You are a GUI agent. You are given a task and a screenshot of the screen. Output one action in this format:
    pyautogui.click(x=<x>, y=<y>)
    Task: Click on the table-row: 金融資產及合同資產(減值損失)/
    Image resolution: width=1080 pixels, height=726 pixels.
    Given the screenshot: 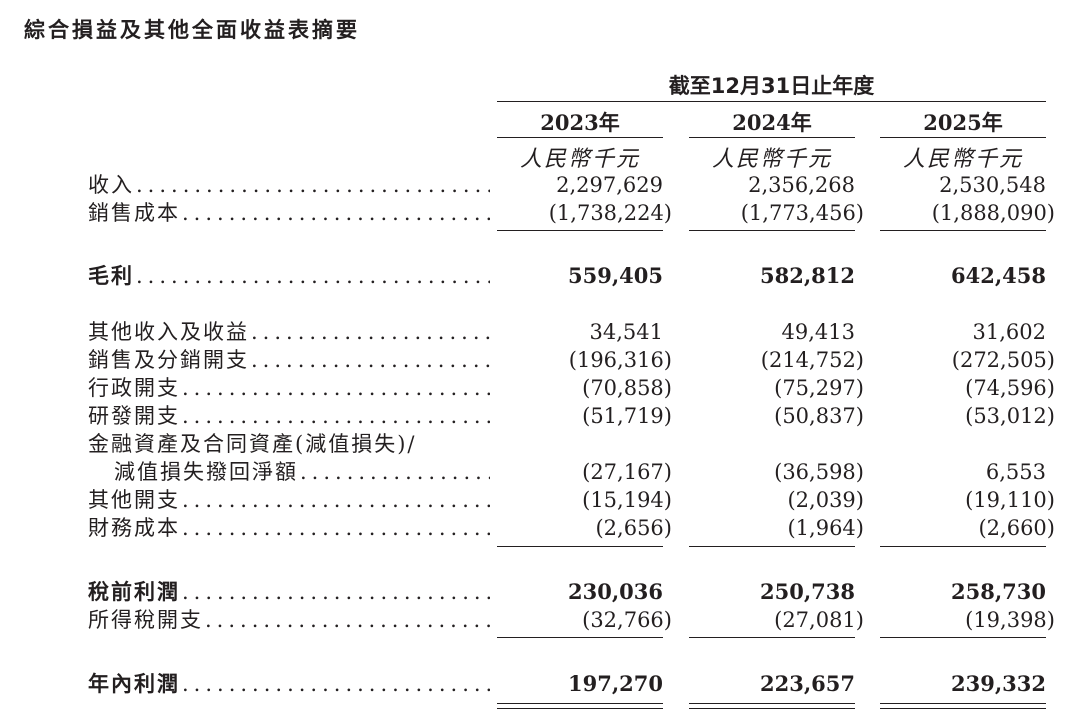 What is the action you would take?
    pyautogui.click(x=540, y=444)
    